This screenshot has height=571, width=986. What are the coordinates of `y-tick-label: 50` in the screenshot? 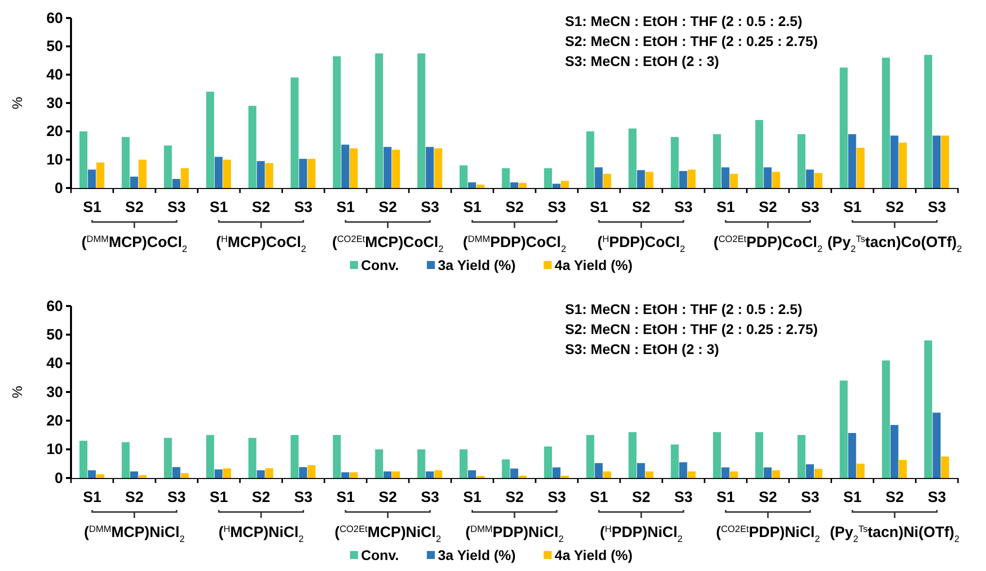 It's located at (54, 47).